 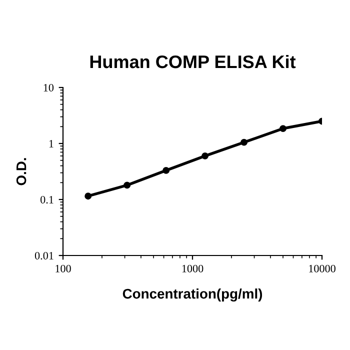 What do you see at coordinates (63, 268) in the screenshot?
I see `x-tick-label: 100` at bounding box center [63, 268].